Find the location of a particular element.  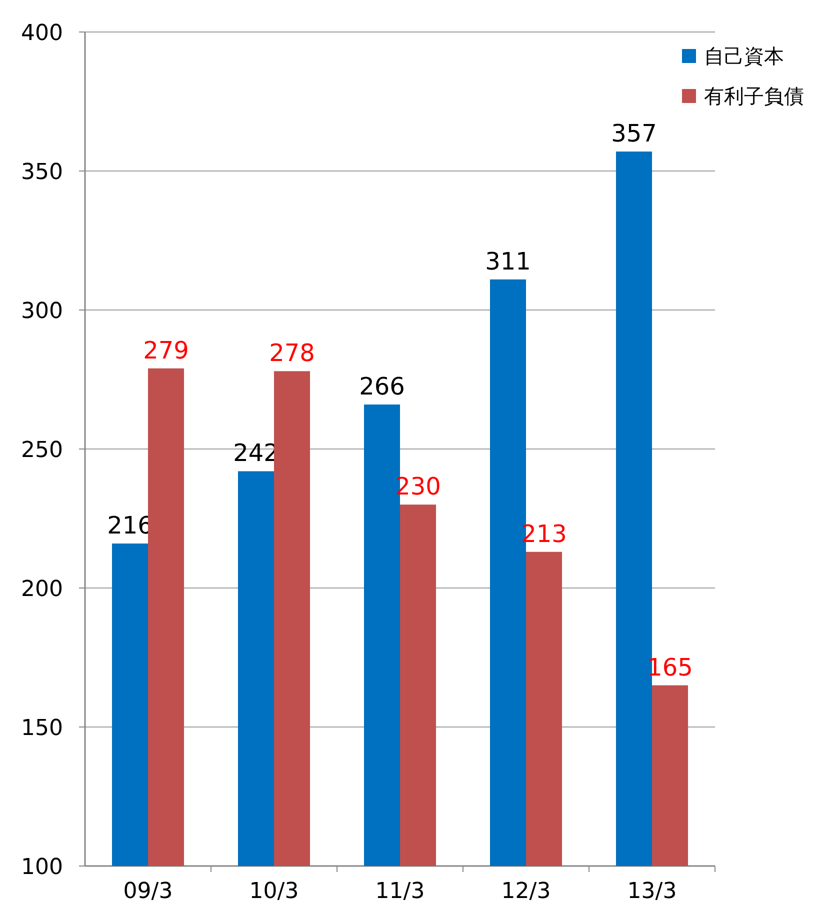

legend-label: 有利子負債 is located at coordinates (754, 96).